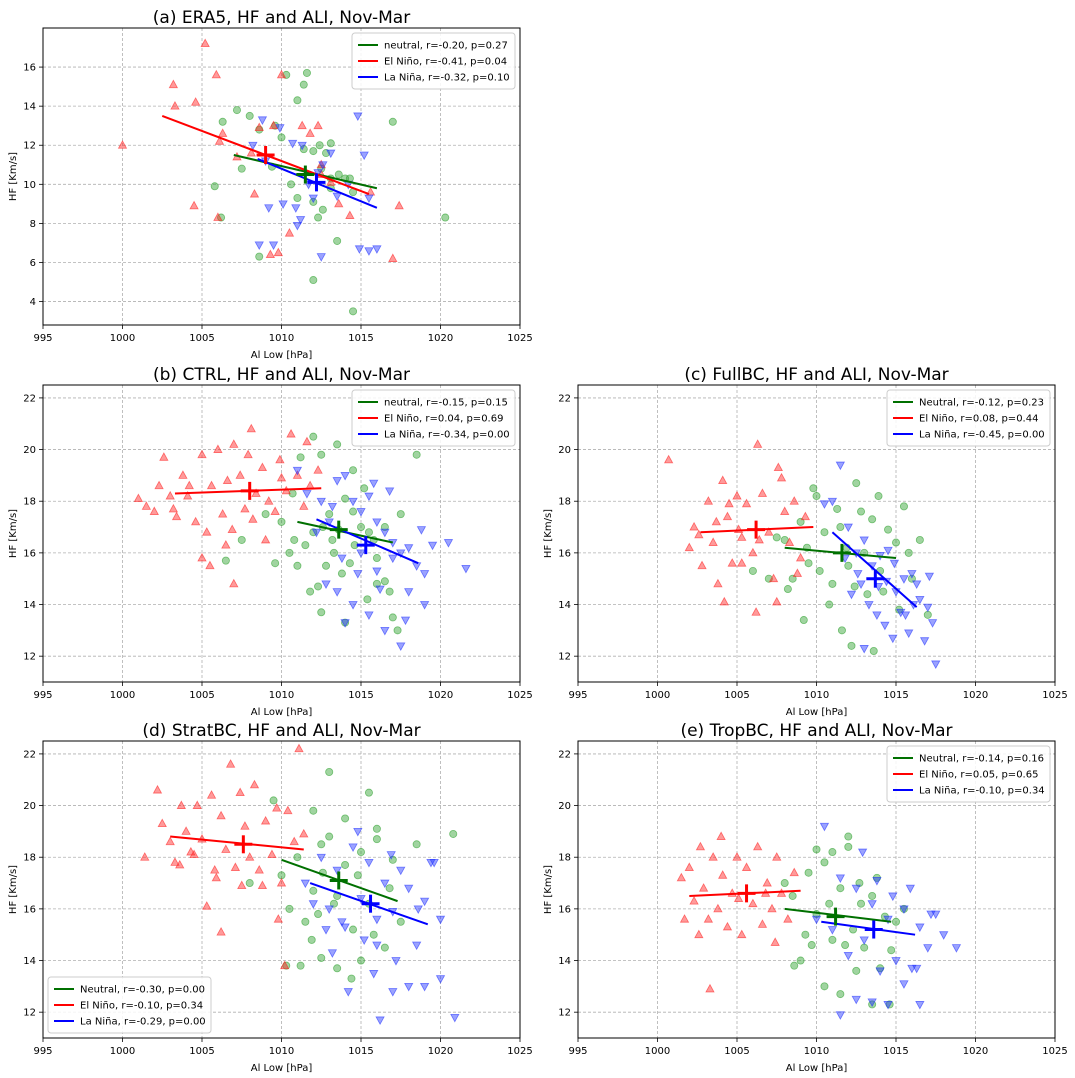  What do you see at coordinates (33, 224) in the screenshot?
I see `y-tick-label: 8` at bounding box center [33, 224].